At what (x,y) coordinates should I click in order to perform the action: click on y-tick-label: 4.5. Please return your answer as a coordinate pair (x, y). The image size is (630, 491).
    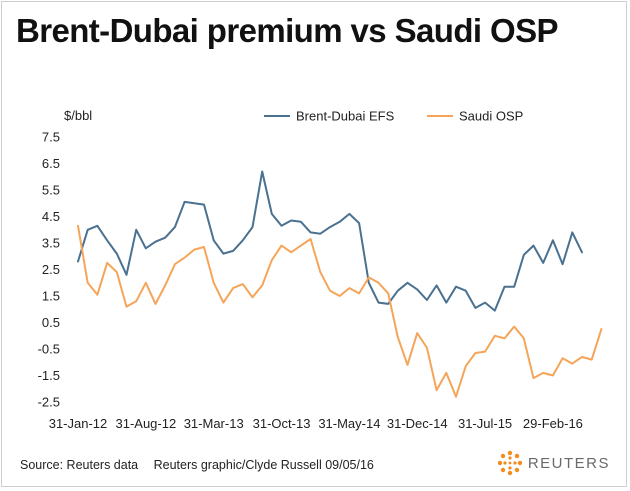
    Looking at the image, I should click on (51, 216).